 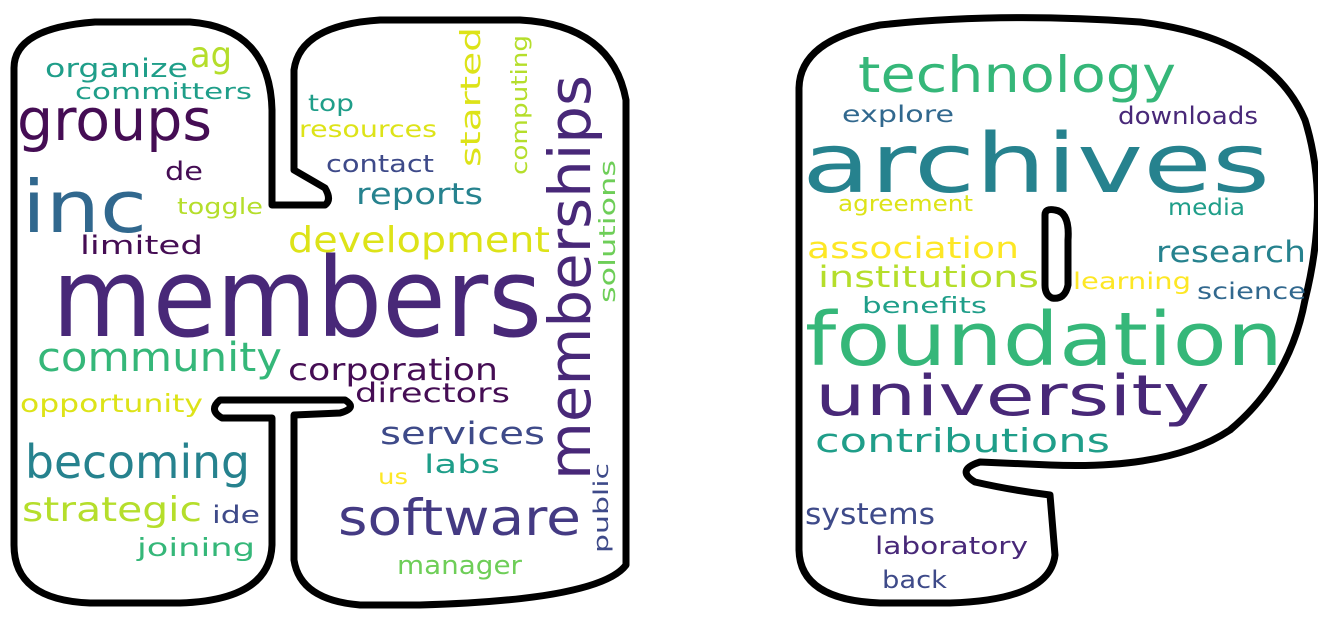 I want to click on word-directors: directors, so click(x=432, y=393).